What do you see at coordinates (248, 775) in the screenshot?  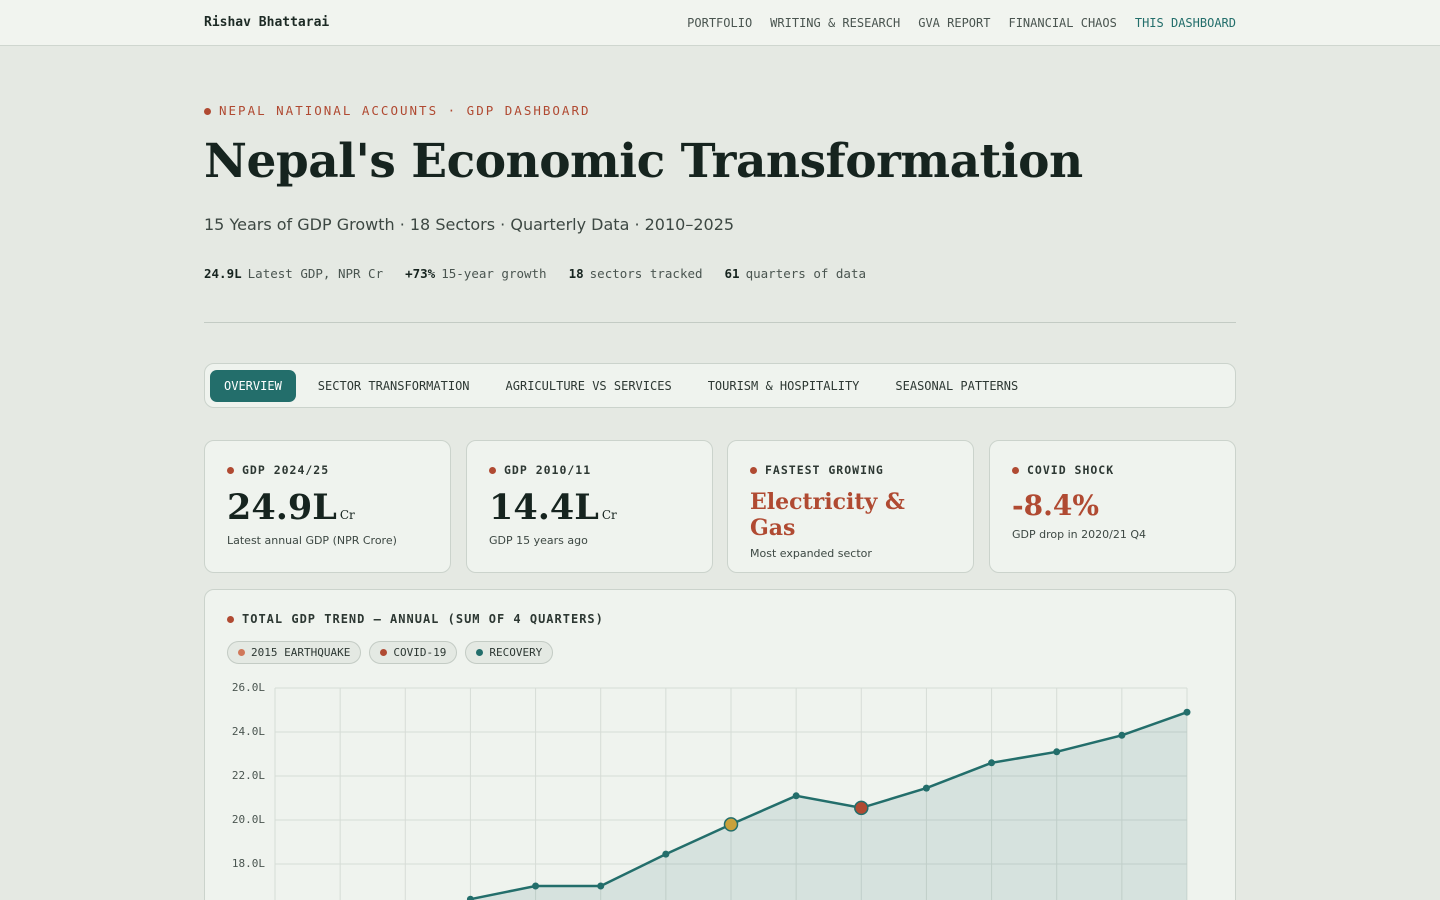 I see `y-tick-label: 22.0L` at bounding box center [248, 775].